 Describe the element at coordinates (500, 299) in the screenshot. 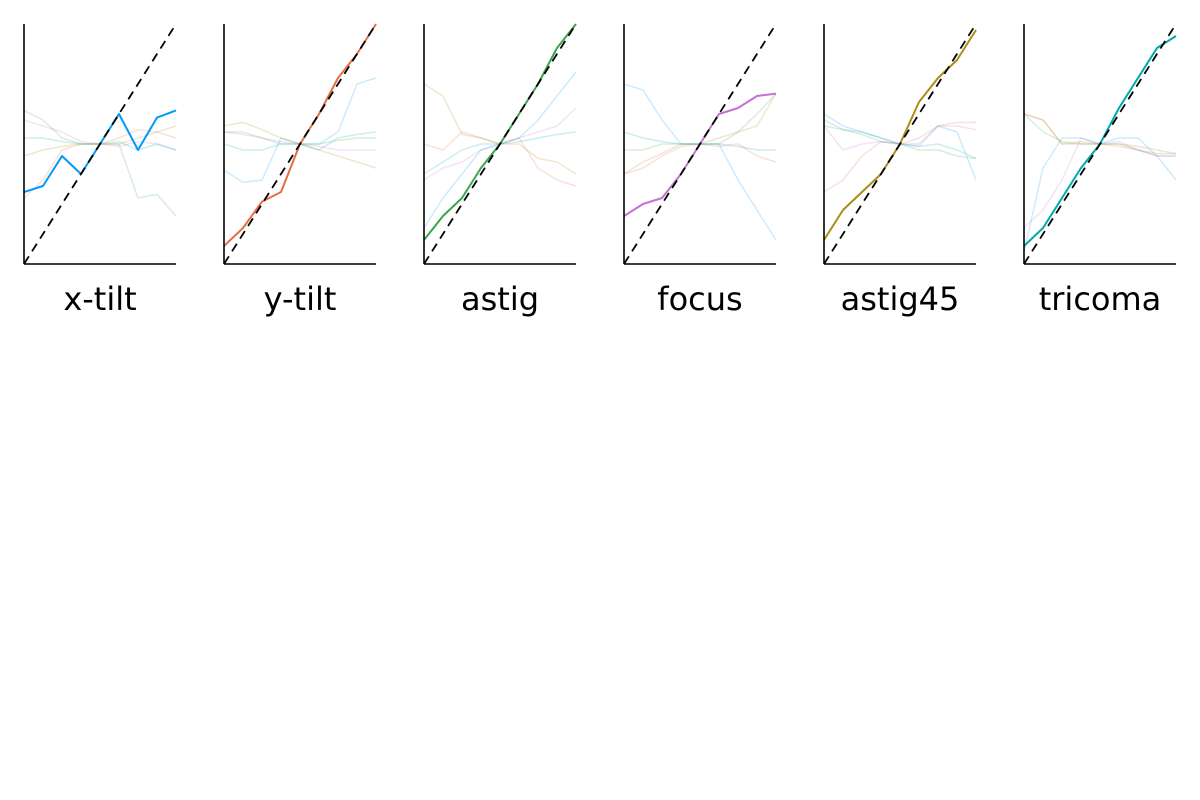

I see `panel-label: astig` at that location.